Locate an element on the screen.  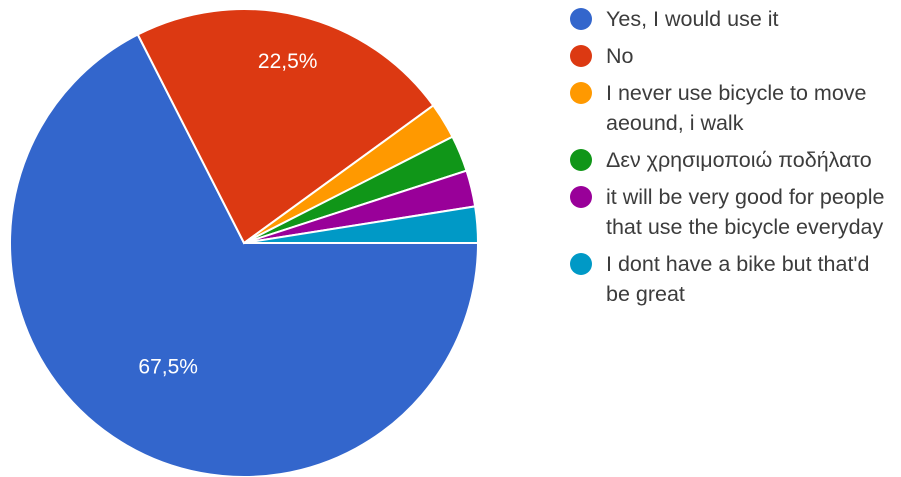
slice-data-label-0: 67,5% is located at coordinates (168, 367).